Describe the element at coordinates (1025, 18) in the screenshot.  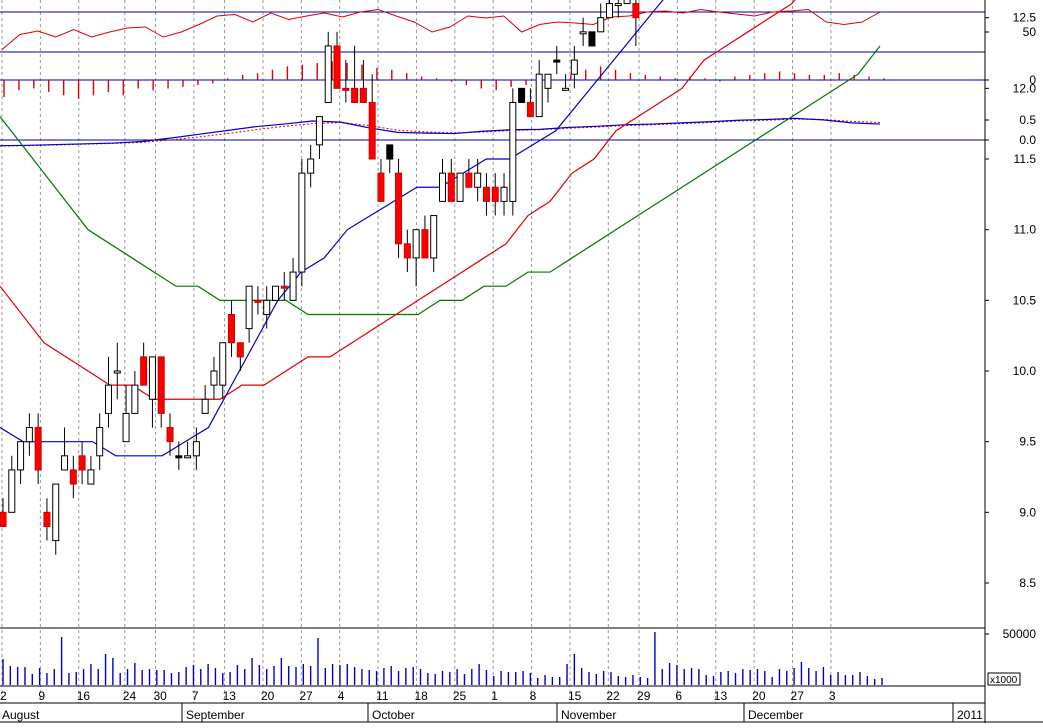
I see `price-tick-label: 12.5` at that location.